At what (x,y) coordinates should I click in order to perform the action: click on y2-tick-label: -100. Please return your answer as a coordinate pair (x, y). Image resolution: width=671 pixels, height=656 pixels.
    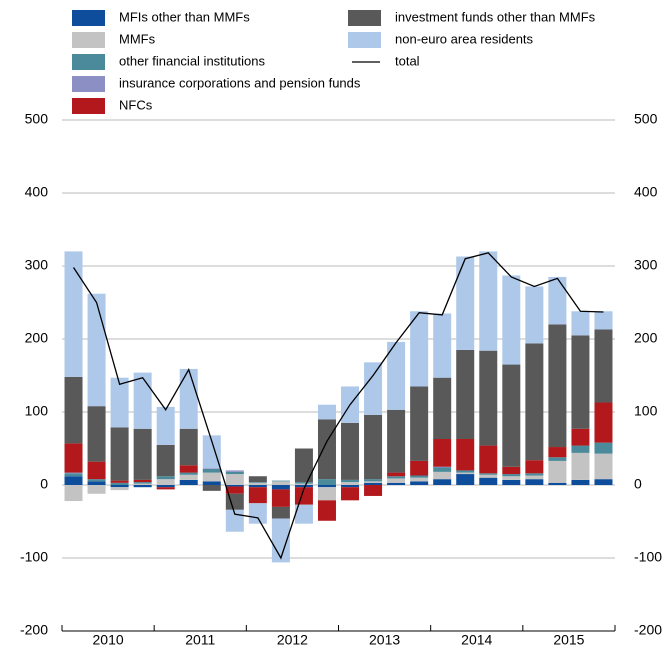
    Looking at the image, I should click on (648, 557).